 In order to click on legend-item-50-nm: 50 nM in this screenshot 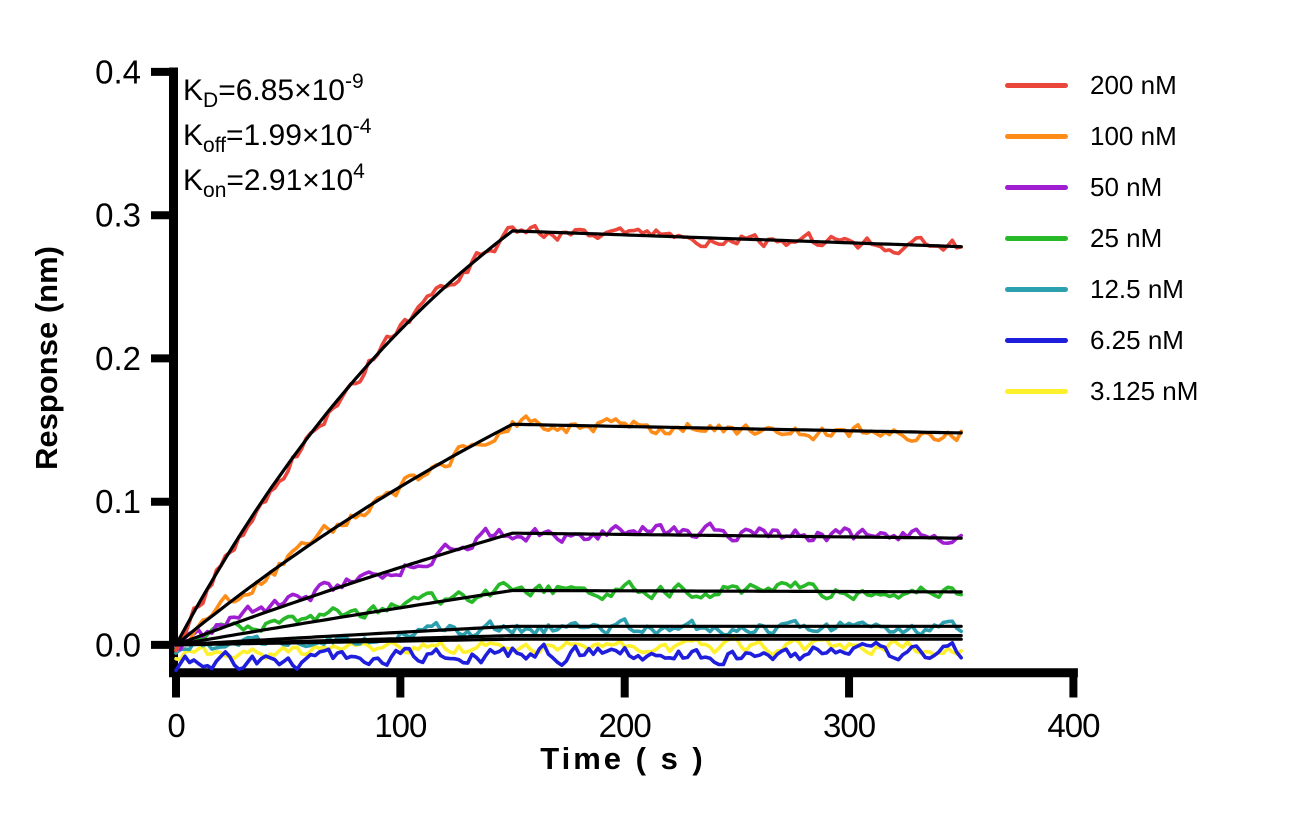, I will do `click(1101, 187)`.